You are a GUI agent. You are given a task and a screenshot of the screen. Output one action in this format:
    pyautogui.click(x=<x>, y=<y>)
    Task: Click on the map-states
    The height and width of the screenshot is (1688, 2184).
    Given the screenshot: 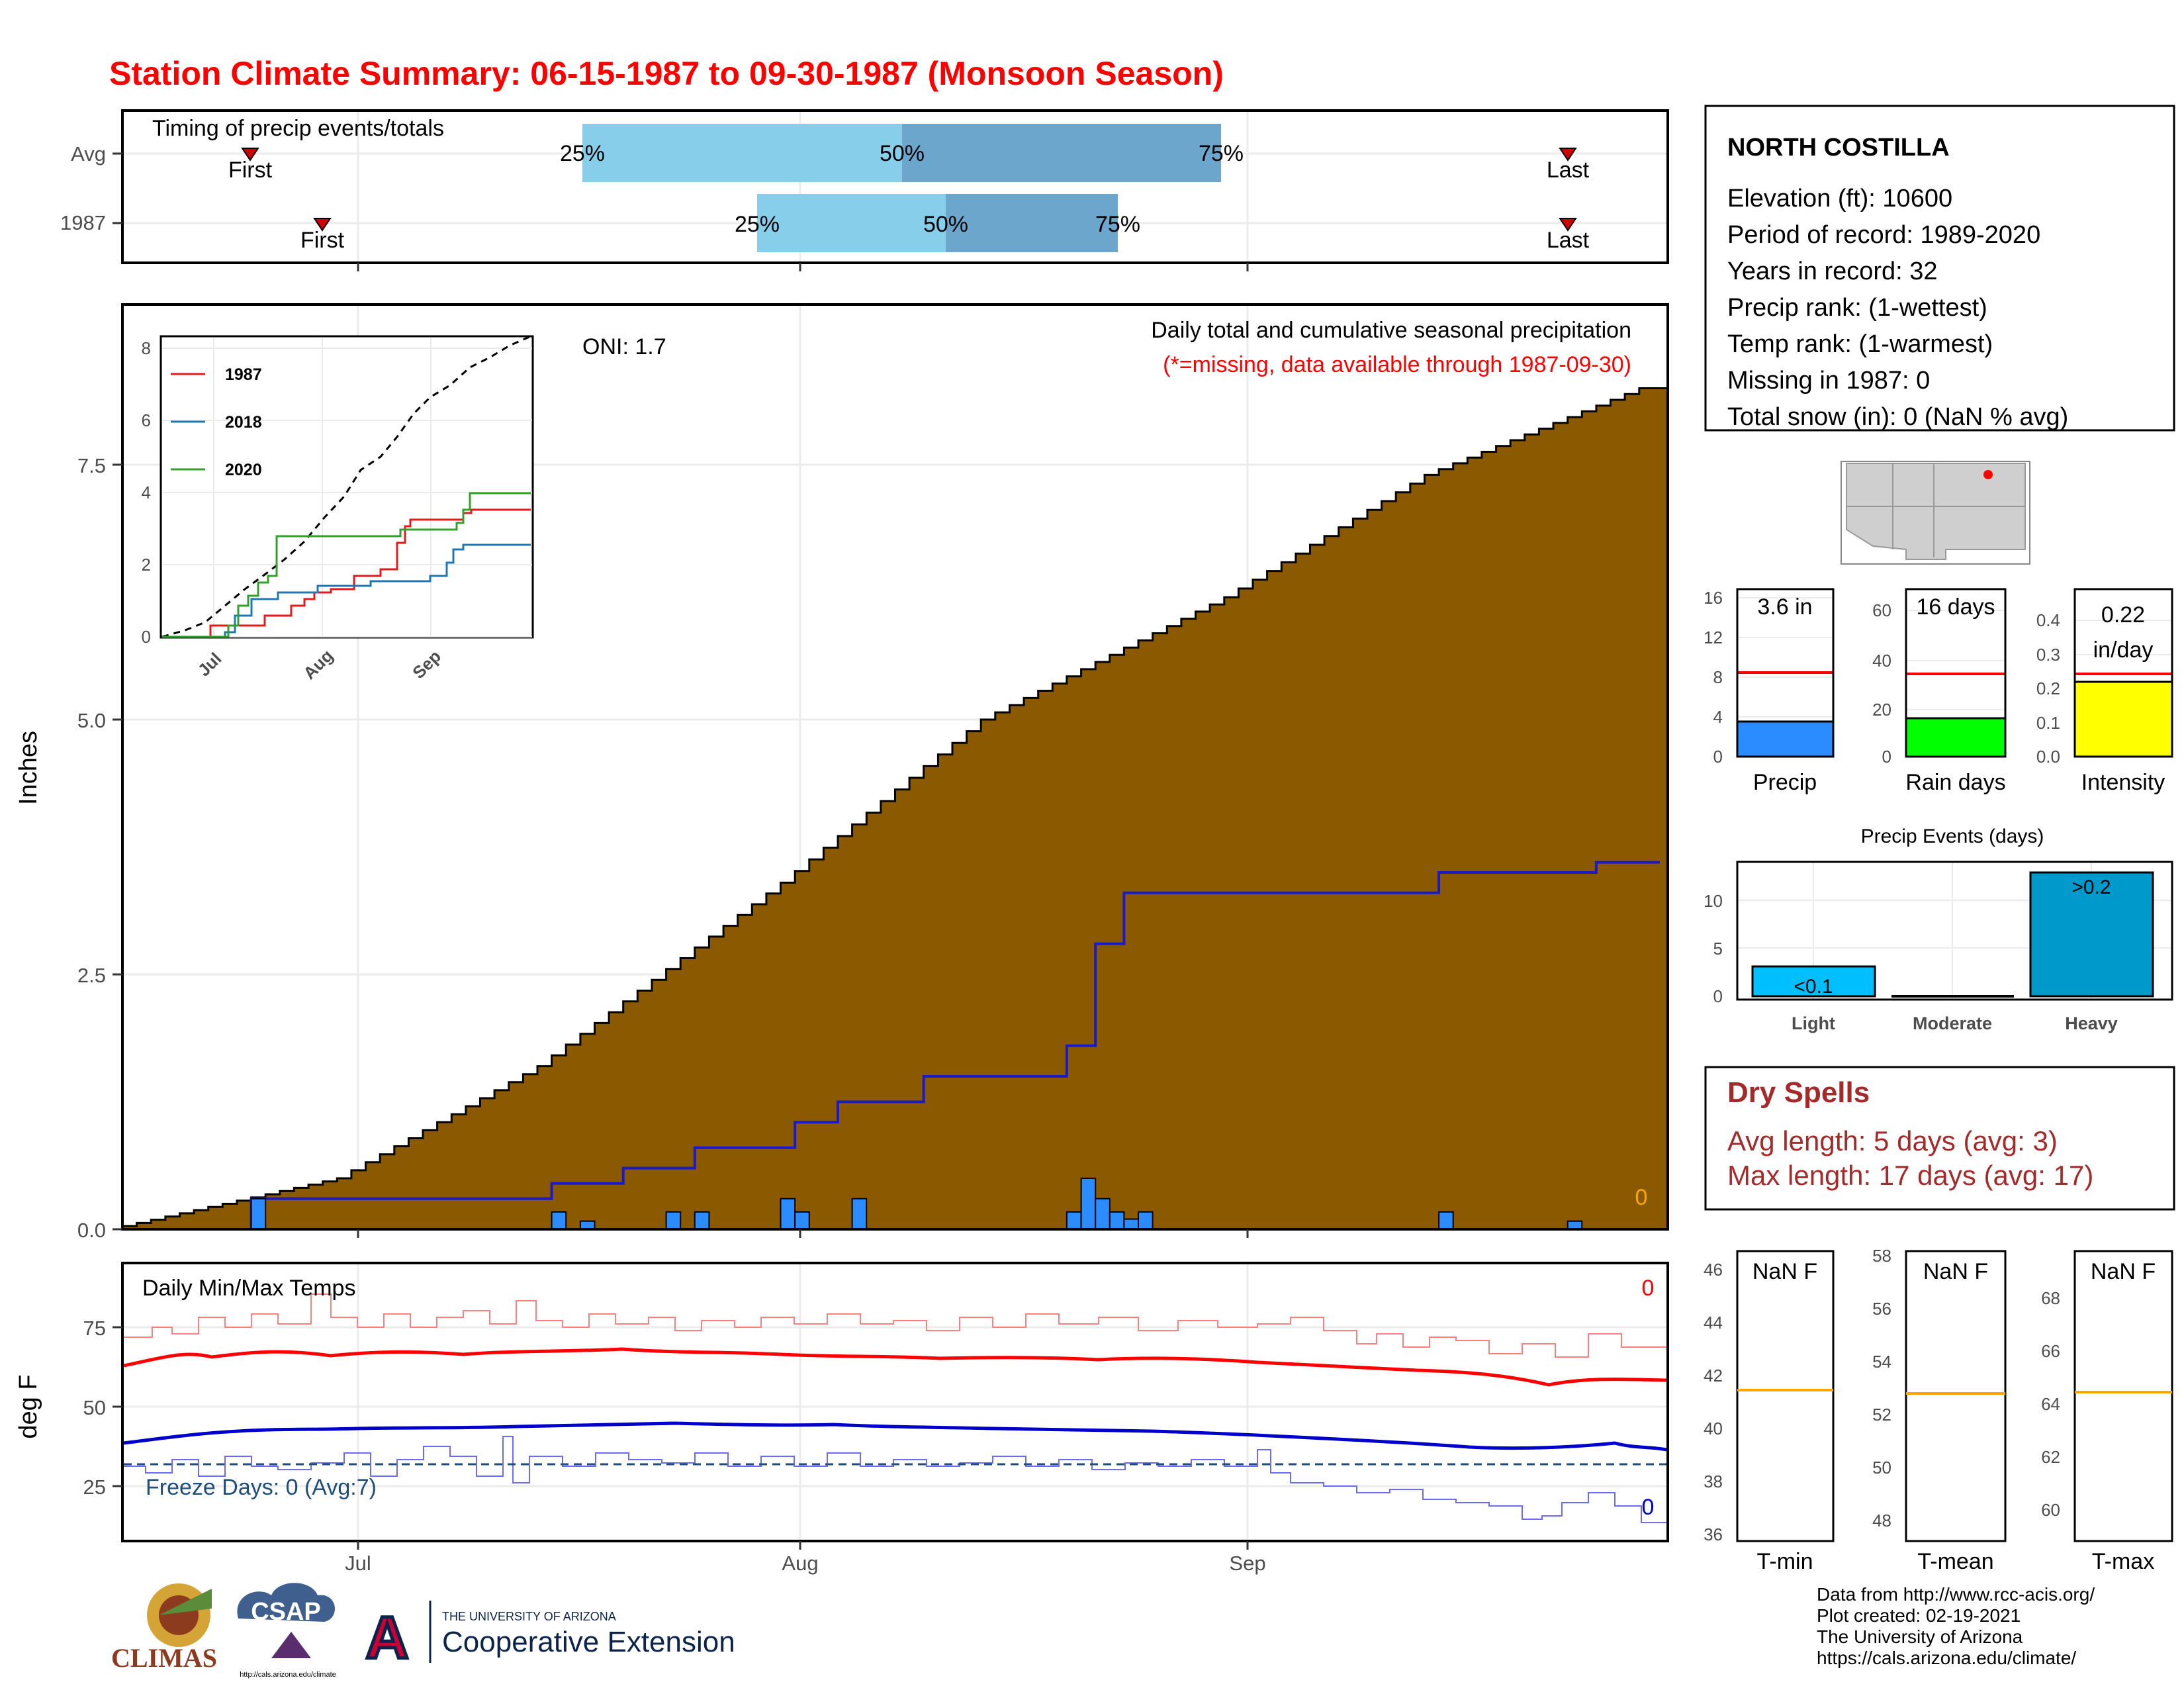 What is the action you would take?
    pyautogui.click(x=1936, y=511)
    